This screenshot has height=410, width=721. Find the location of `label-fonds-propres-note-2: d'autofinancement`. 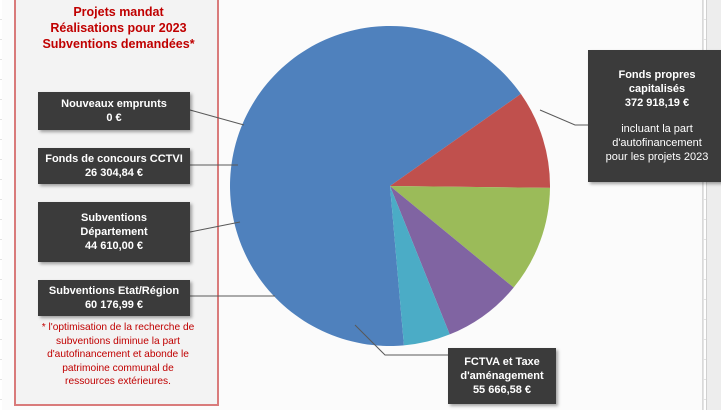

label-fonds-propres-note-2: d'autofinancement is located at coordinates (657, 143).